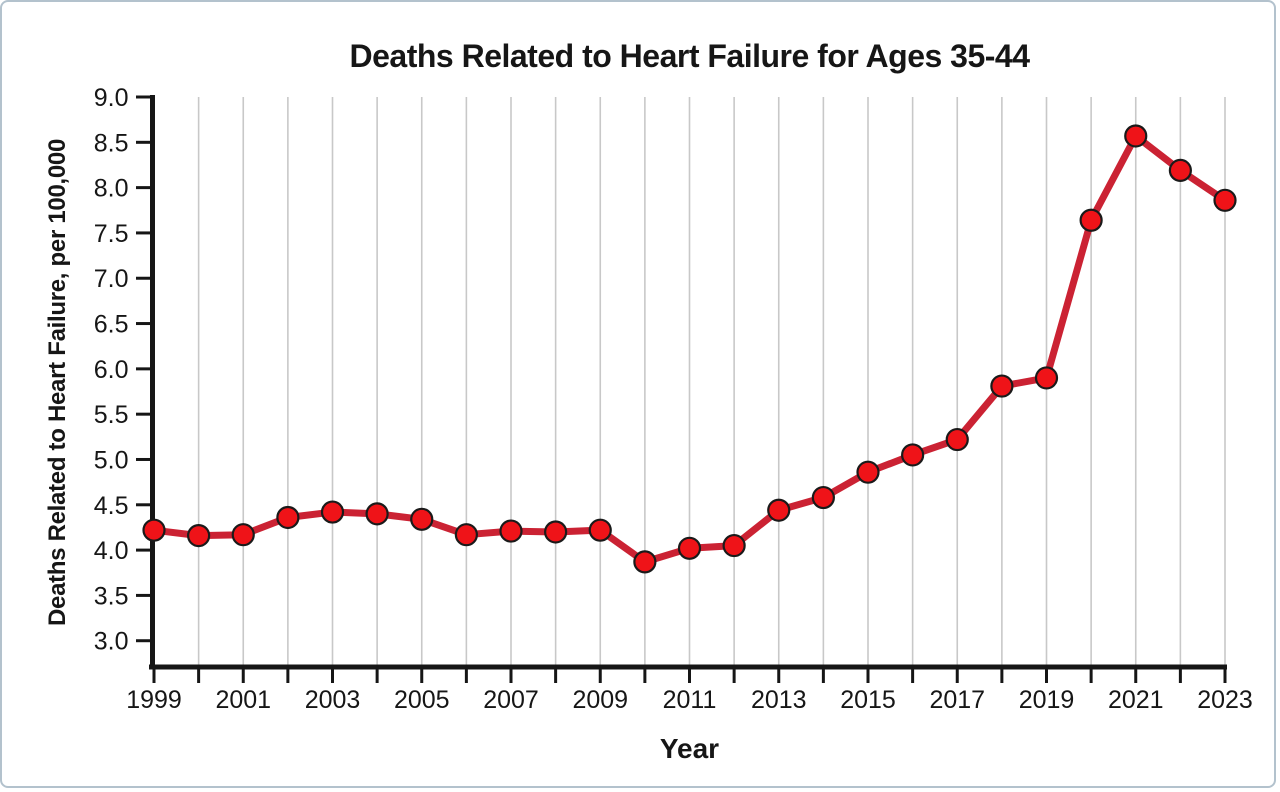  Describe the element at coordinates (154, 700) in the screenshot. I see `x-tick-label: 1999` at that location.